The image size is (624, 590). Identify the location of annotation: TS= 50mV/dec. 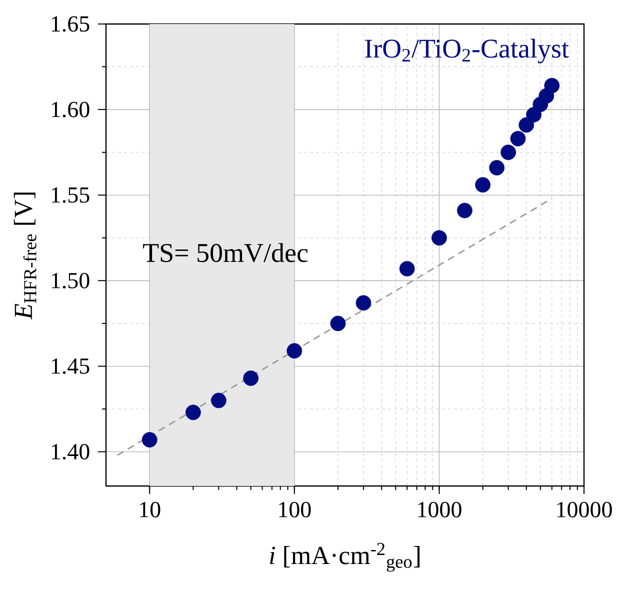
(225, 252).